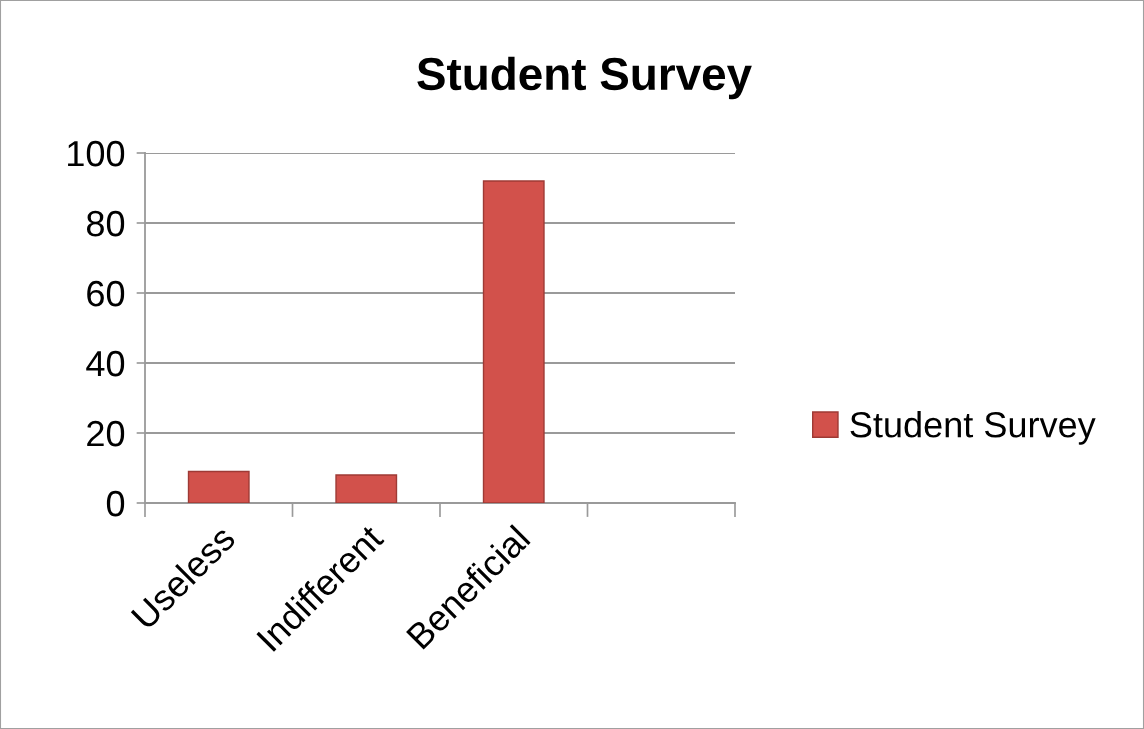 This screenshot has width=1144, height=729. I want to click on y-tick-label: 60, so click(106, 293).